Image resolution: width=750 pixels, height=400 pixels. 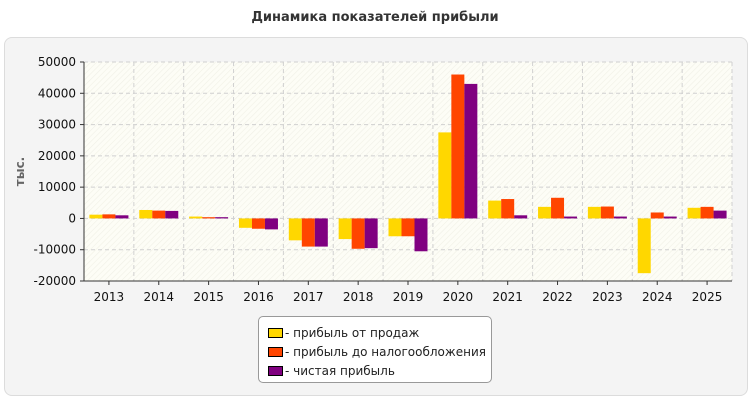 I want to click on y-tick-label: -20000, so click(x=54, y=281).